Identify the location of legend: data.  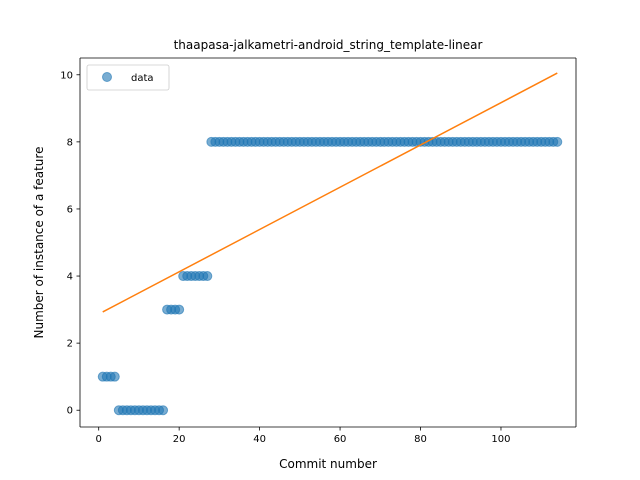
(128, 77).